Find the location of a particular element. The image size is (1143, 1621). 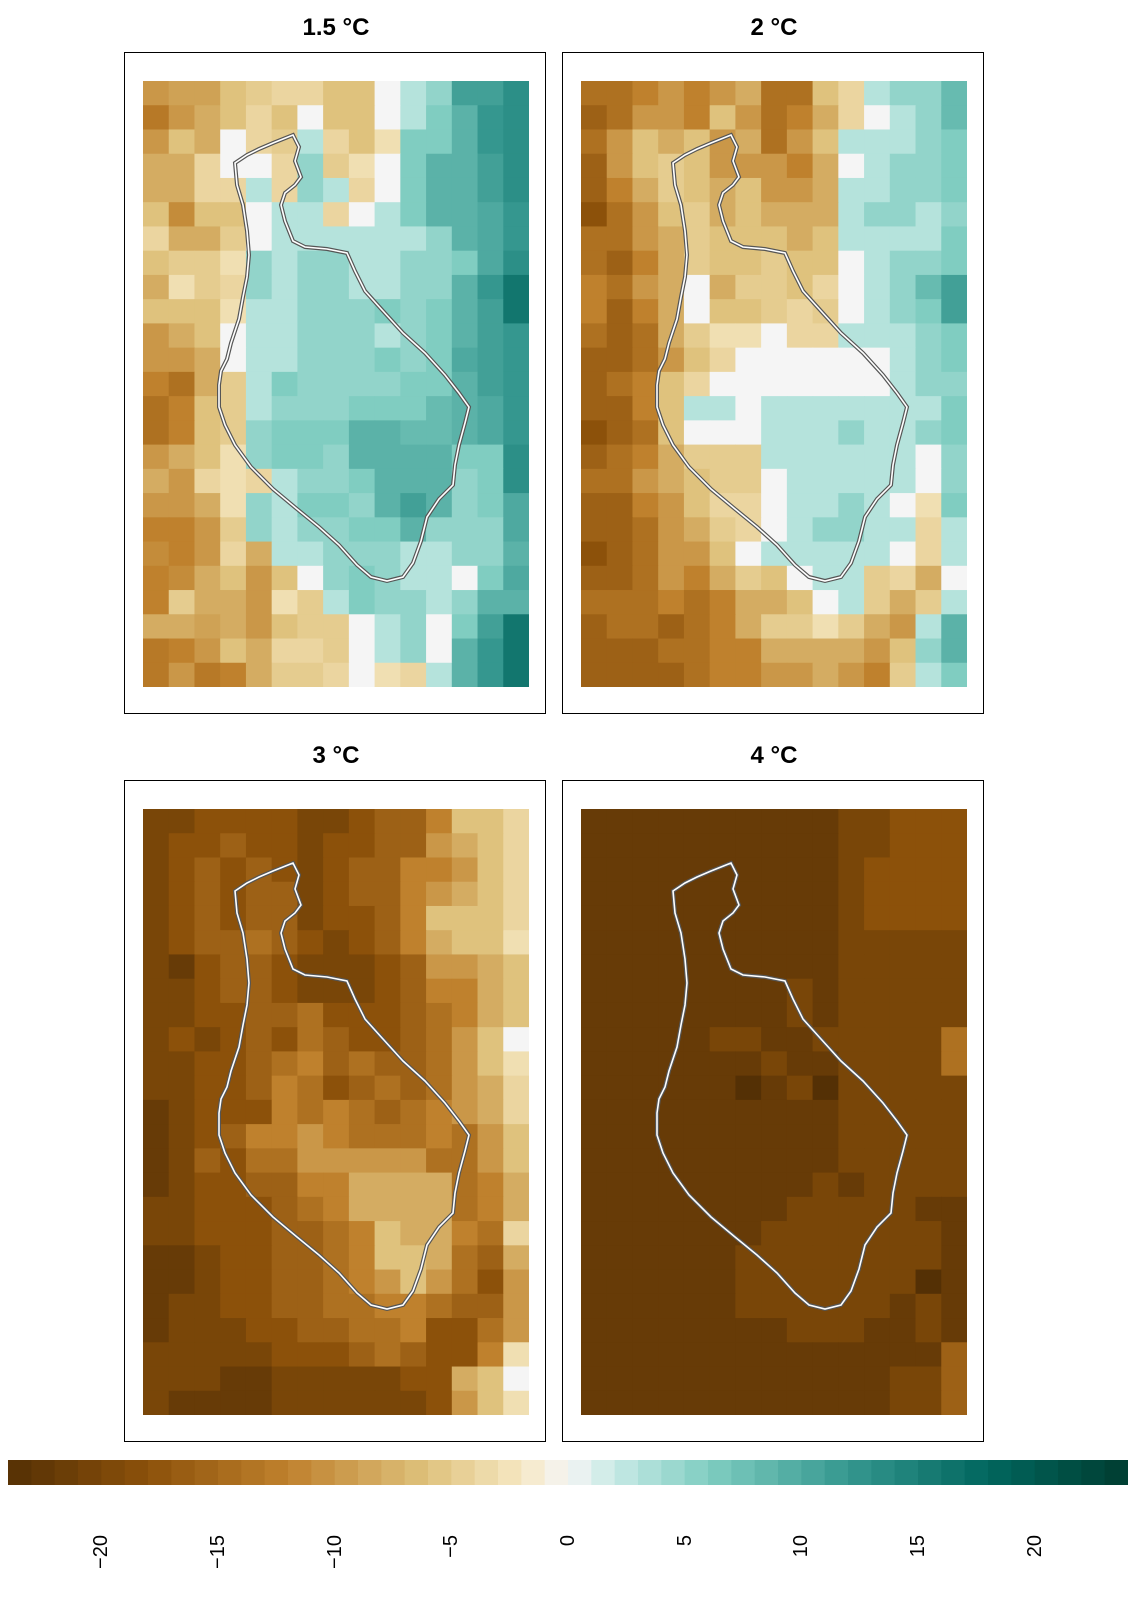

colorbar is located at coordinates (568, 1472).